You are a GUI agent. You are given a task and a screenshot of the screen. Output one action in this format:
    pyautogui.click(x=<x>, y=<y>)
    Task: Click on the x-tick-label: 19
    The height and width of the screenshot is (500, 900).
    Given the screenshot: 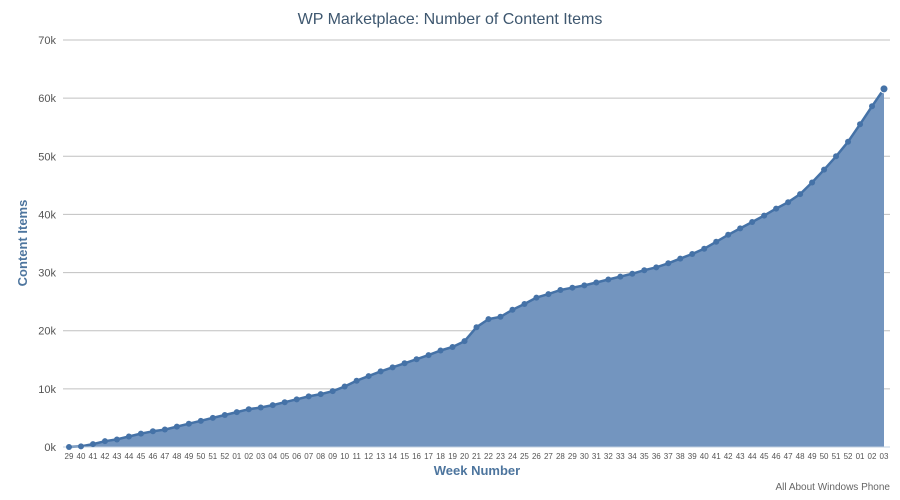 What is the action you would take?
    pyautogui.click(x=452, y=456)
    